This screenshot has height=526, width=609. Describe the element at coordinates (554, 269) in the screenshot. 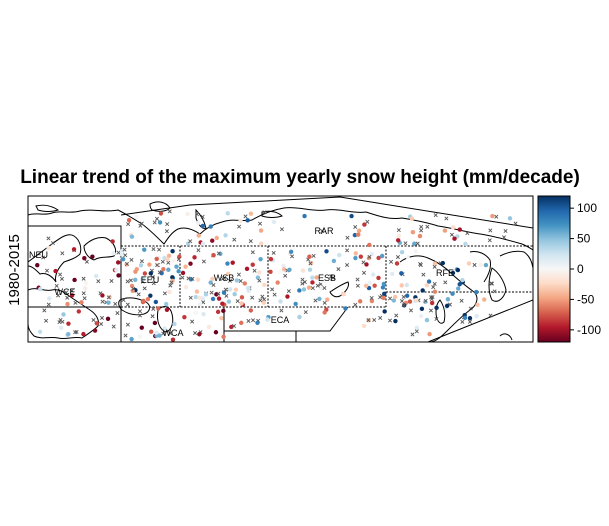

I see `colorbar-gradient` at that location.